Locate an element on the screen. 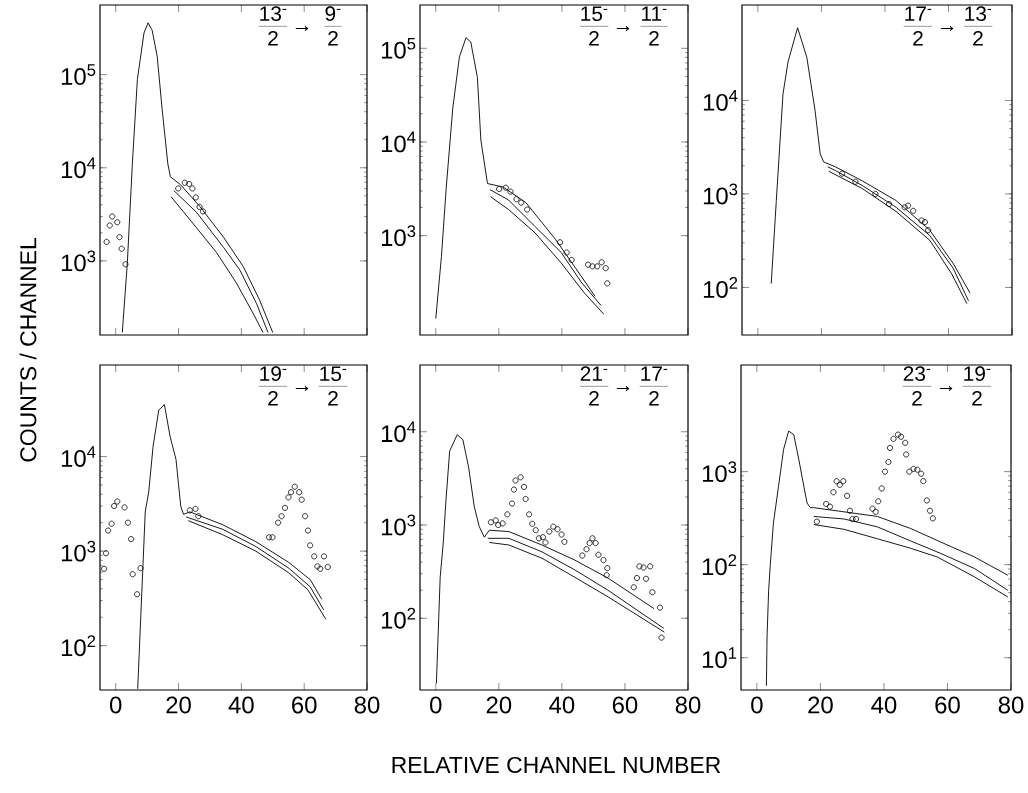 The height and width of the screenshot is (793, 1028). annotation: 23$^{-}$ is located at coordinates (917, 374).